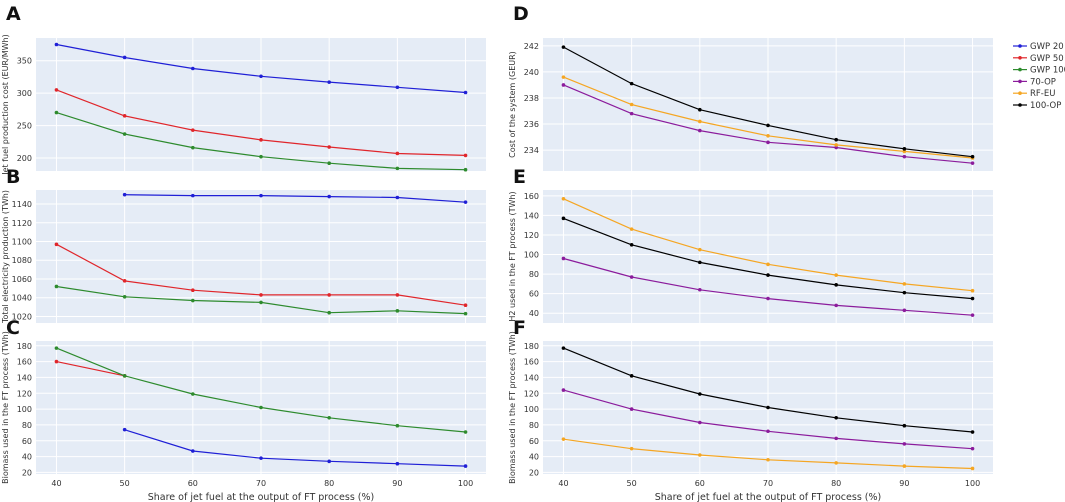  I want to click on panel-label: D, so click(521, 14).